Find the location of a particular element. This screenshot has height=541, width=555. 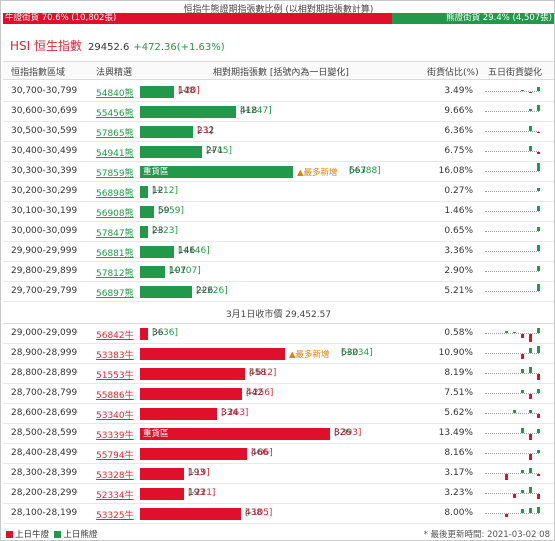

share-percent: 5.62% is located at coordinates (458, 413).